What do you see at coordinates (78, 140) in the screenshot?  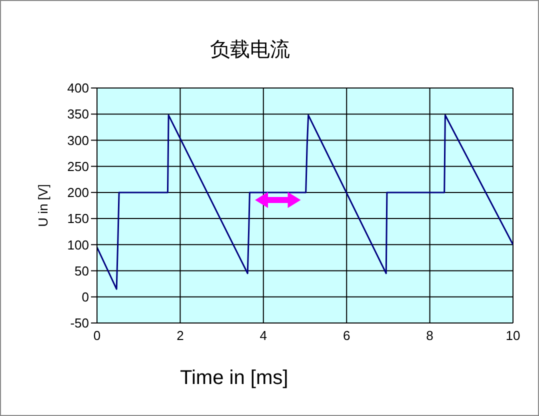 I see `y-tick-label: 300` at bounding box center [78, 140].